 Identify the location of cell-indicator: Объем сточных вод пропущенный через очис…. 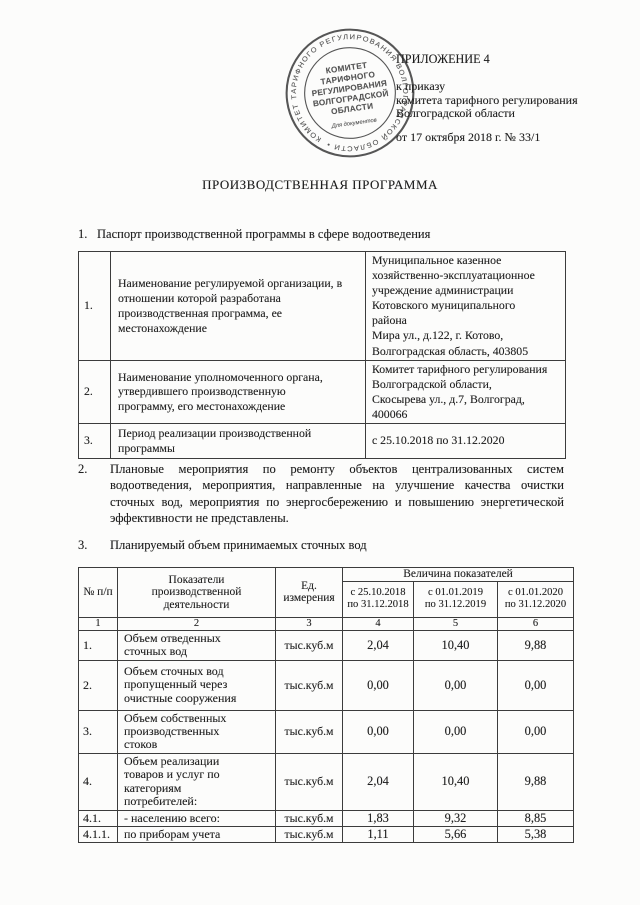
(196, 685).